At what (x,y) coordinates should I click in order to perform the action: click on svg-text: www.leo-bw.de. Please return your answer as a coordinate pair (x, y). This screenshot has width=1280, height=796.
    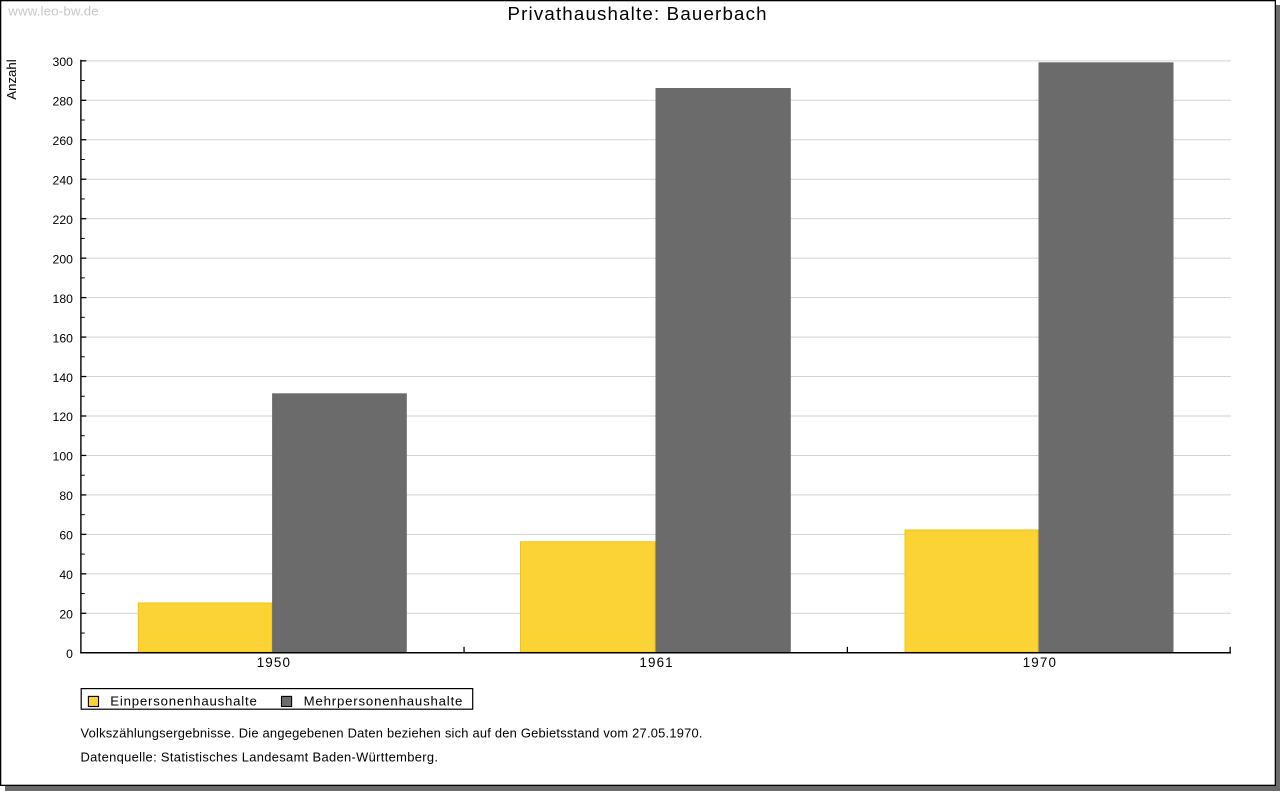
    Looking at the image, I should click on (53, 11).